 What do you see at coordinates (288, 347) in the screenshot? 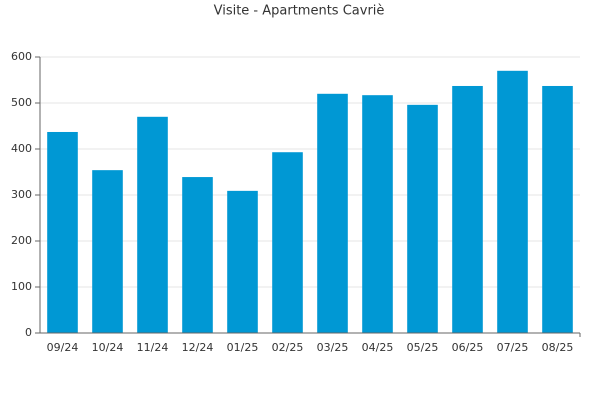
I see `x-tick-label: 02/25` at bounding box center [288, 347].